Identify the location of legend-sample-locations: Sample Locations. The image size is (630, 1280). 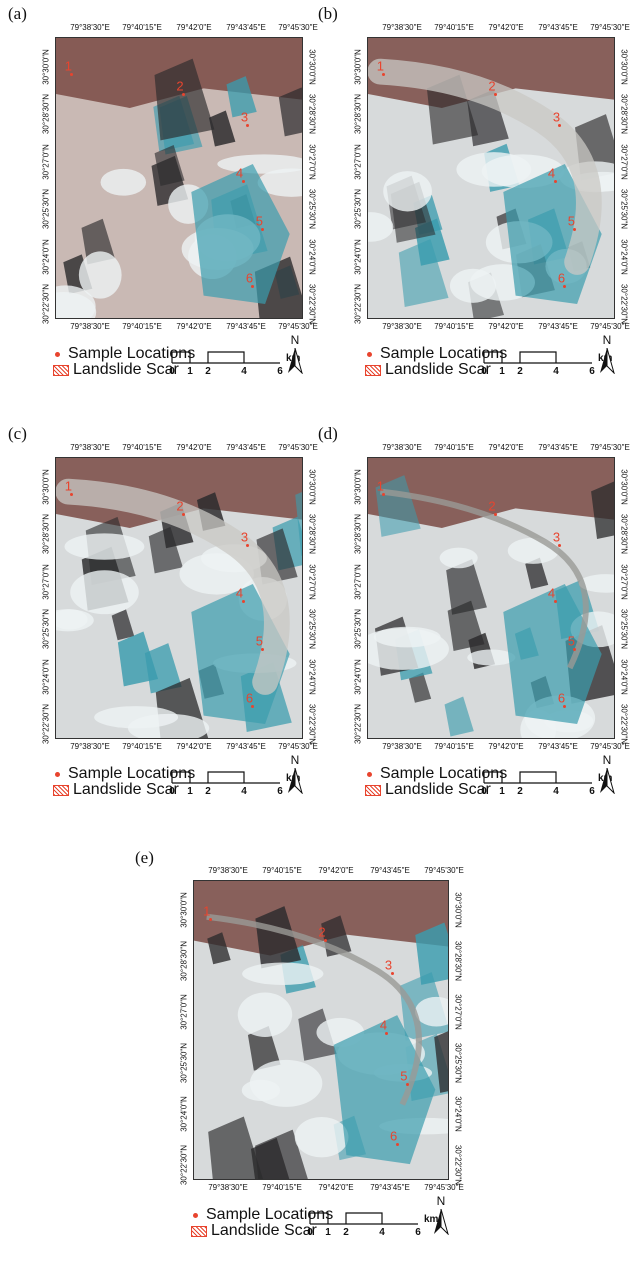
(262, 1215).